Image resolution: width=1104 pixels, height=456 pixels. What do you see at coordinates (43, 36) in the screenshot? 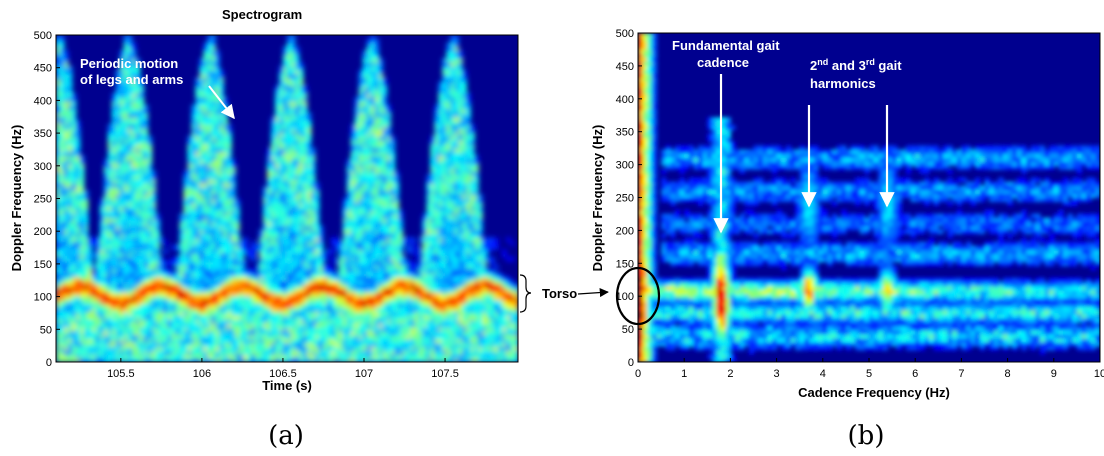
I see `panel-a-ytick-label: 500` at bounding box center [43, 36].